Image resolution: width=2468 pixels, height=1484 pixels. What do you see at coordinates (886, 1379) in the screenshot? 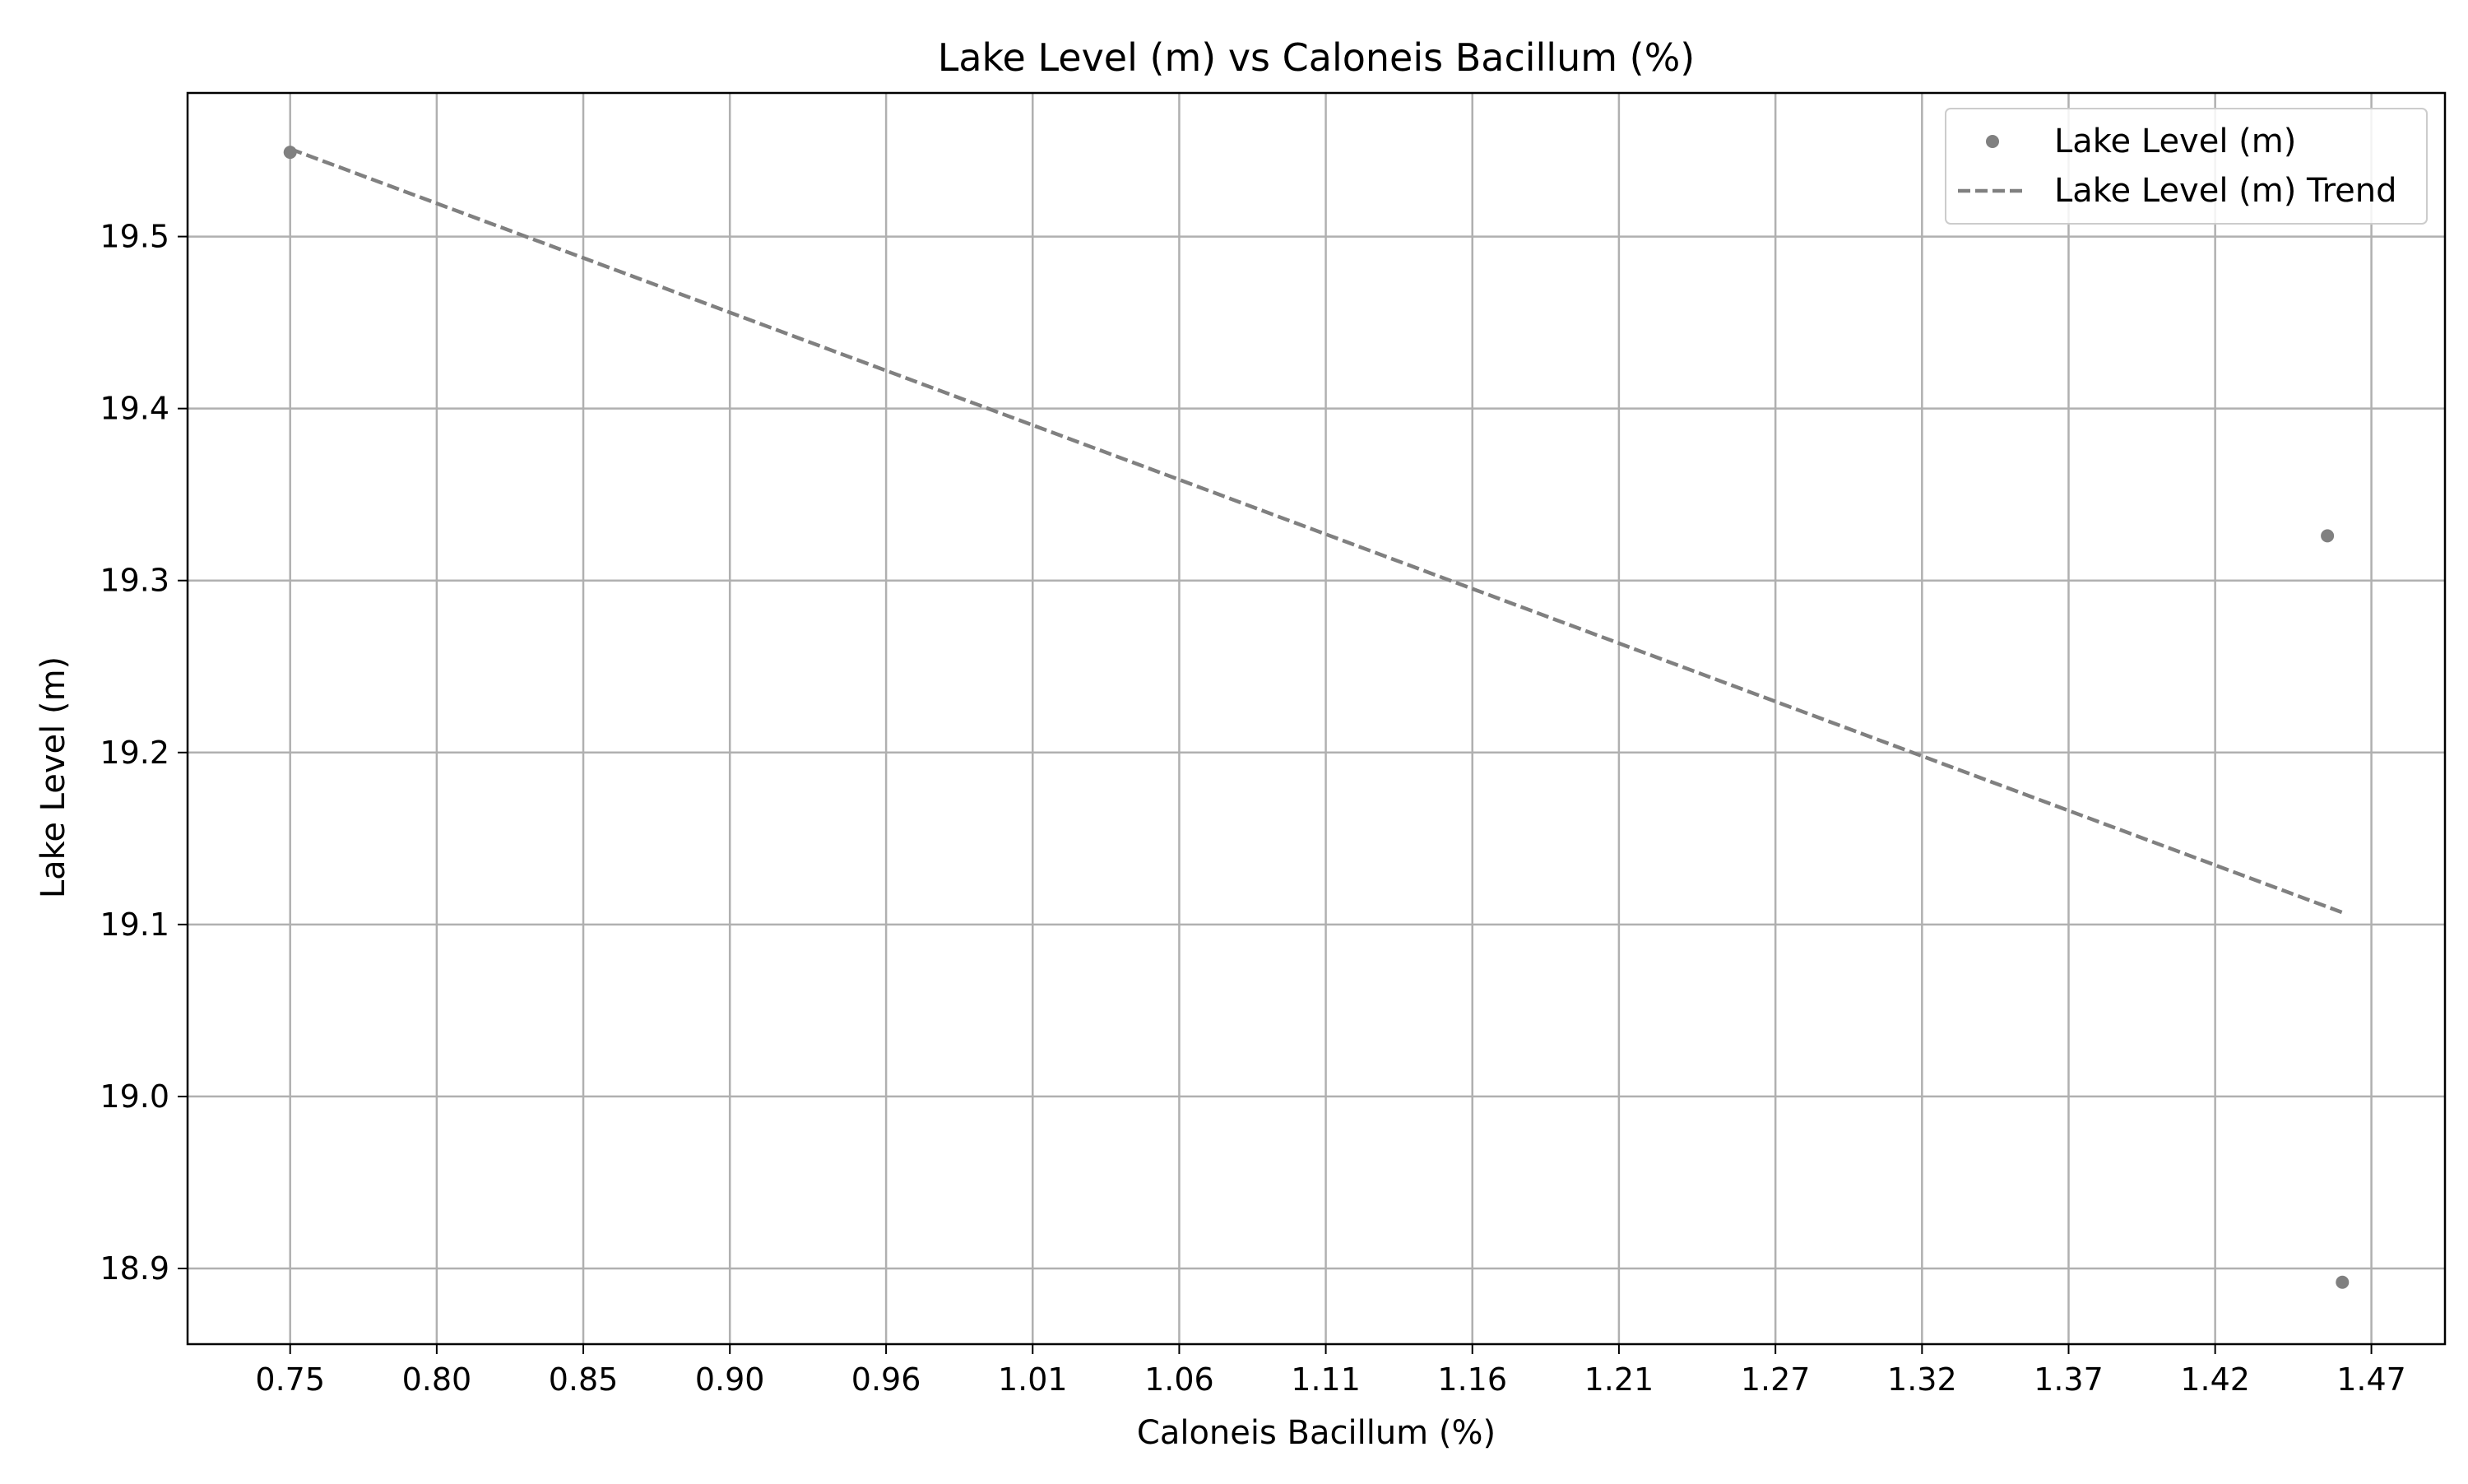
I see `x-tick-label: 0.96` at bounding box center [886, 1379].